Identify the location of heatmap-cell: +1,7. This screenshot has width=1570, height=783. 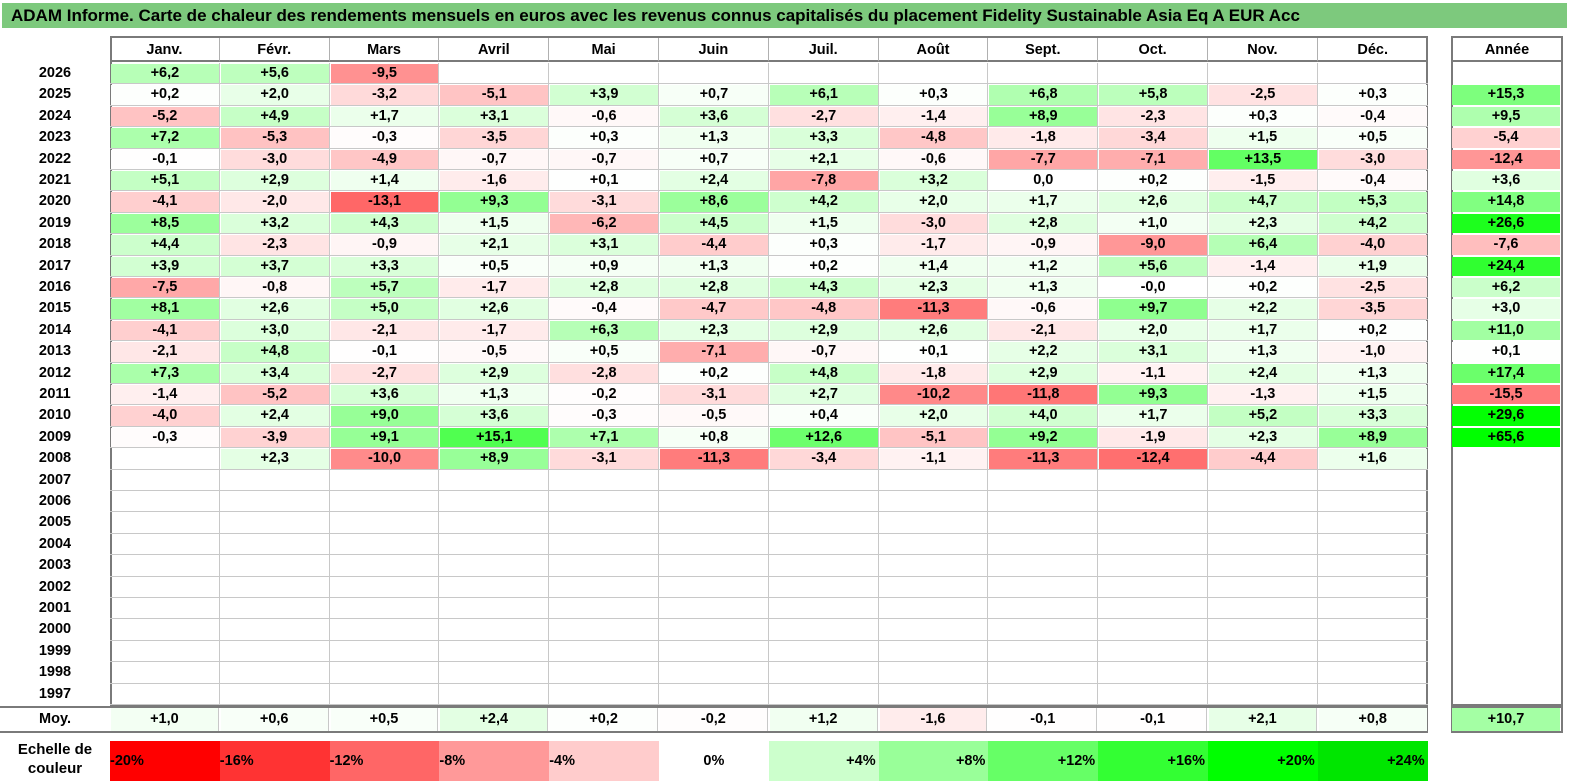
(384, 116).